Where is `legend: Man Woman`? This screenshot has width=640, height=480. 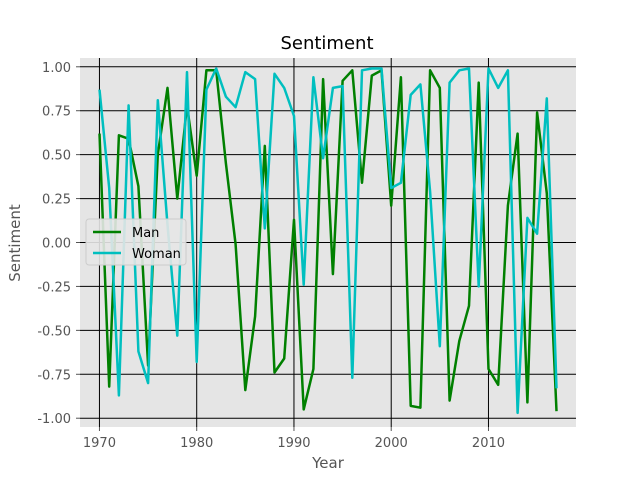
legend: Man Woman is located at coordinates (136, 242).